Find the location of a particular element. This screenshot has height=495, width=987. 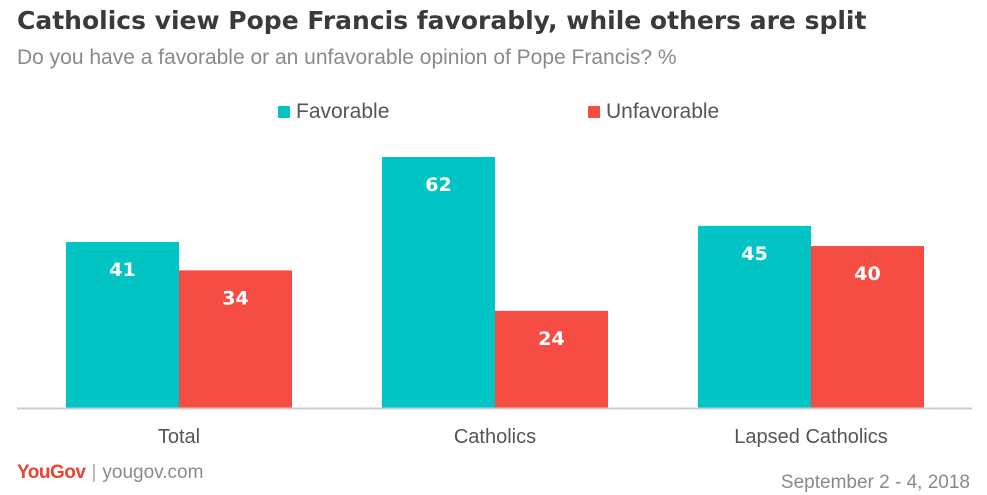

data-label-unfavorable: 34 is located at coordinates (235, 298).